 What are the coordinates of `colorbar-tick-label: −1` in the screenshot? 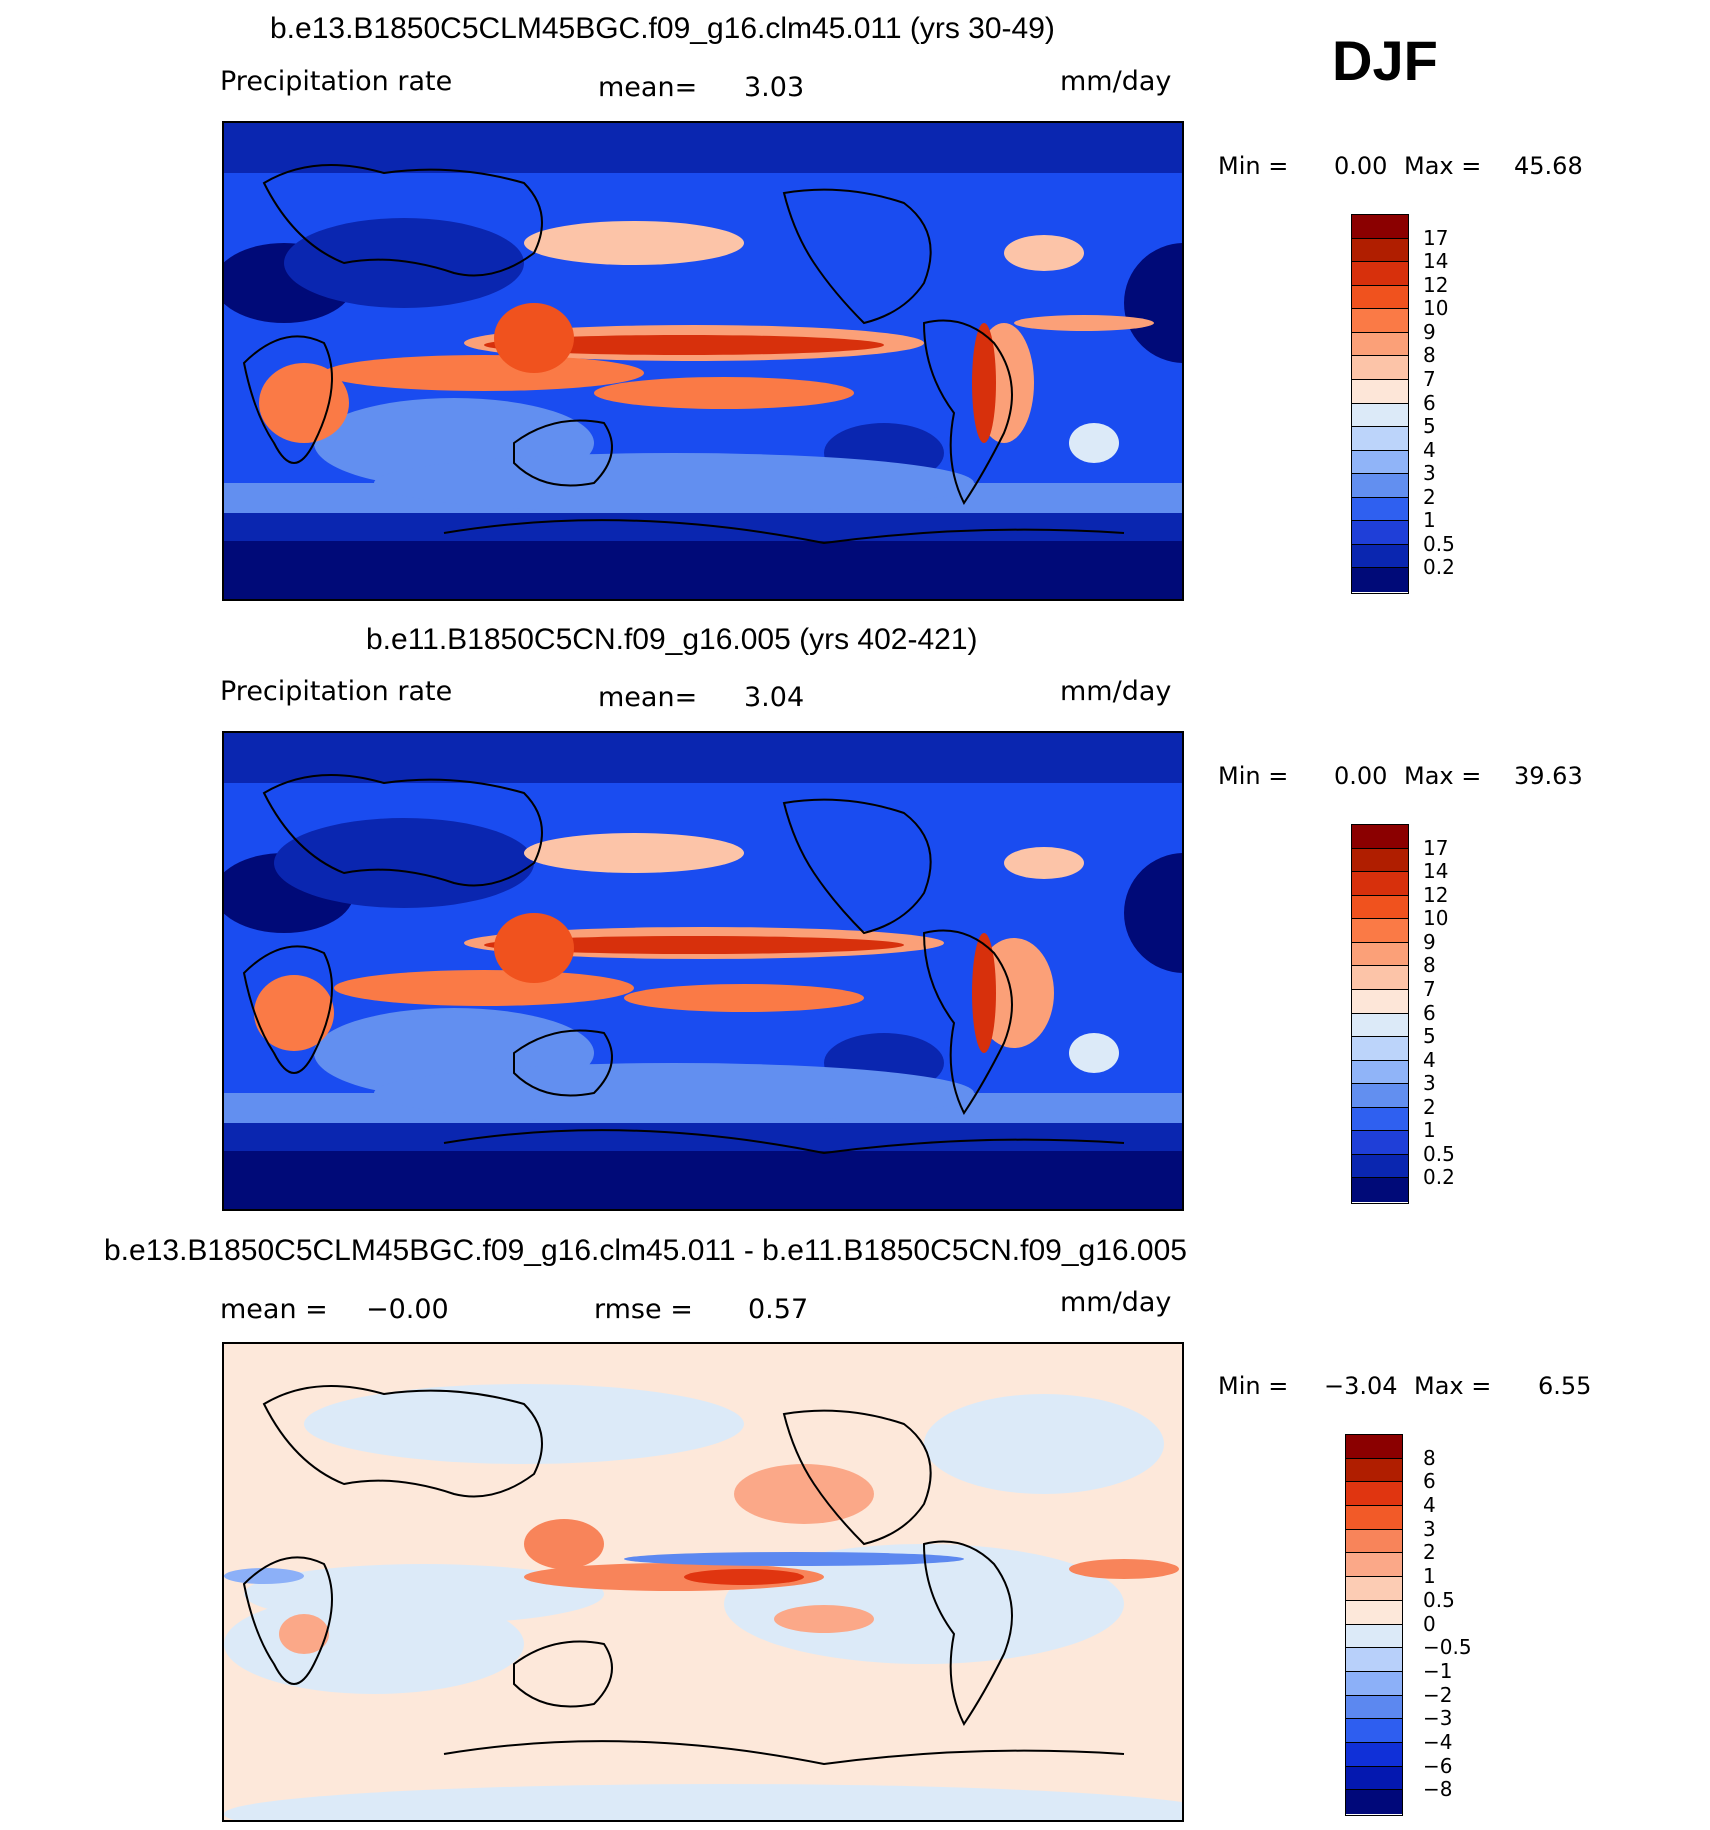 It's located at (1438, 1670).